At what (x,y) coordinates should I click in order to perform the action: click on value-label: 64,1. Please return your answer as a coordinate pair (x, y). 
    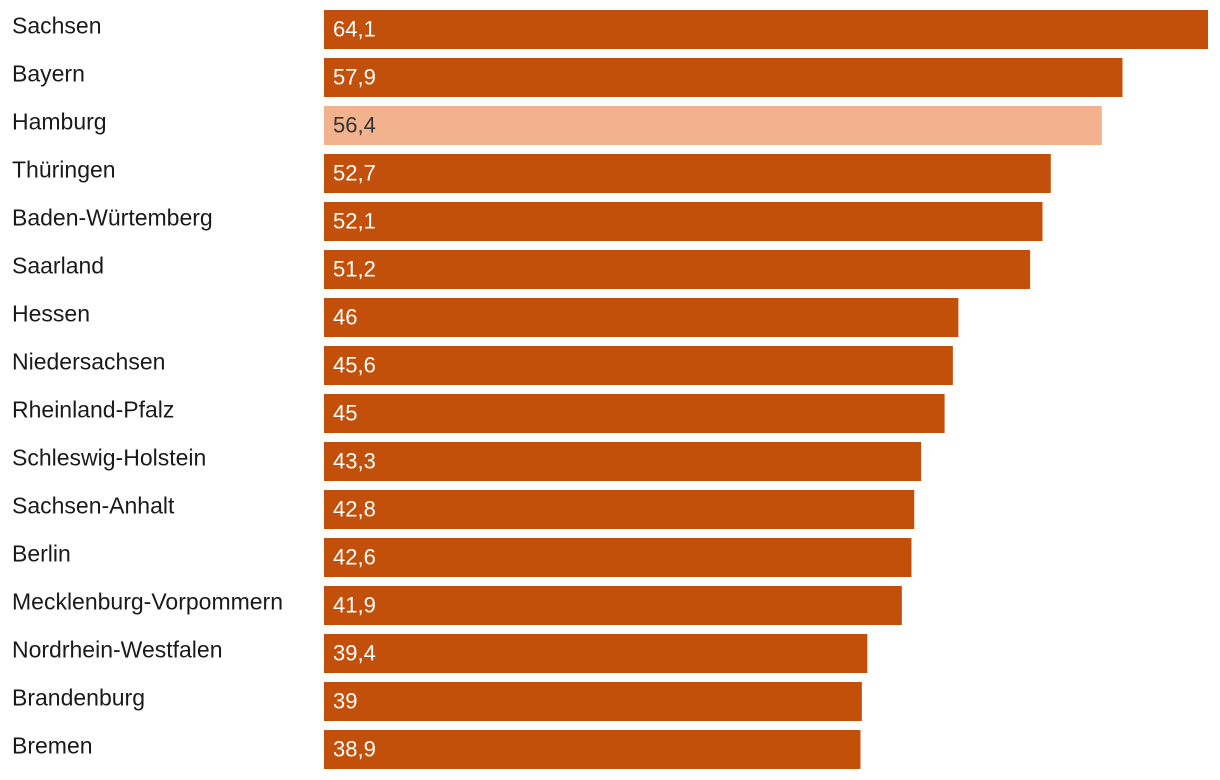
    Looking at the image, I should click on (354, 28).